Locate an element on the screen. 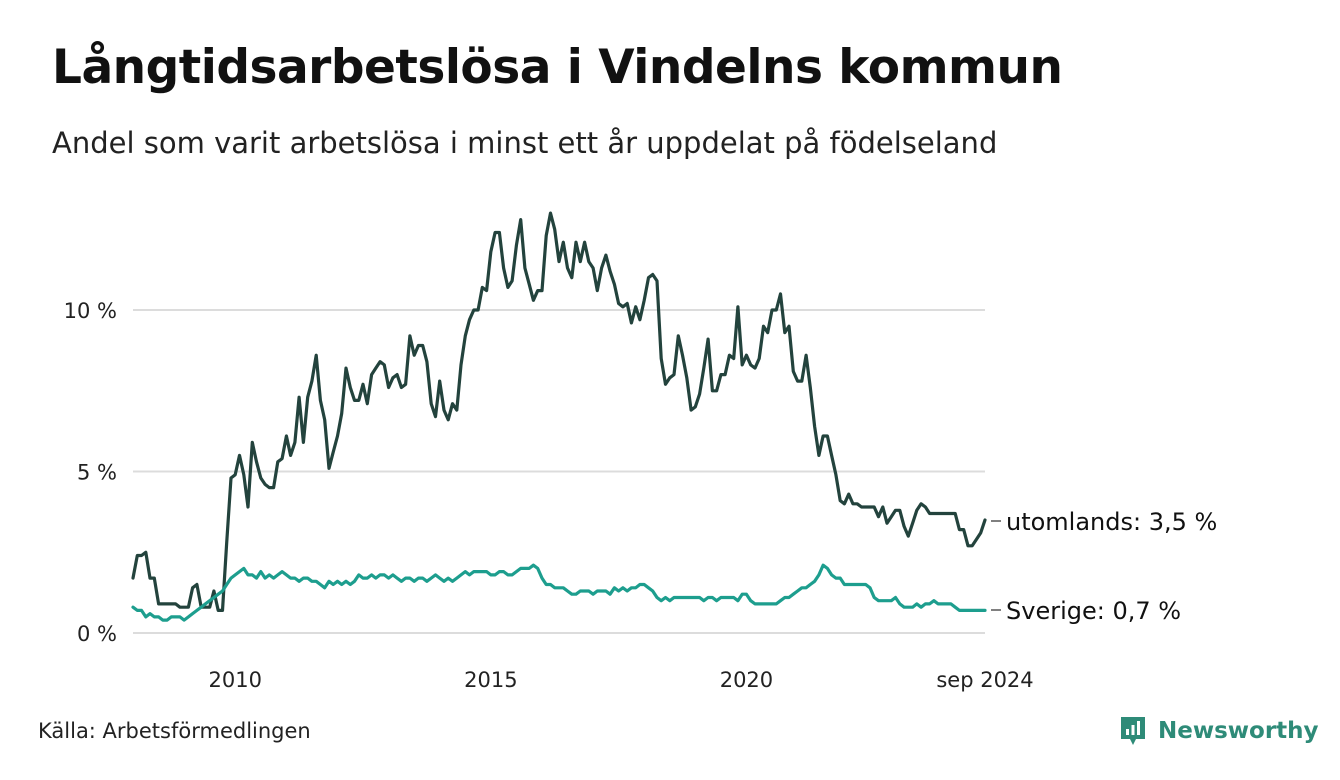  x-tick-label: 2020 is located at coordinates (746, 680).